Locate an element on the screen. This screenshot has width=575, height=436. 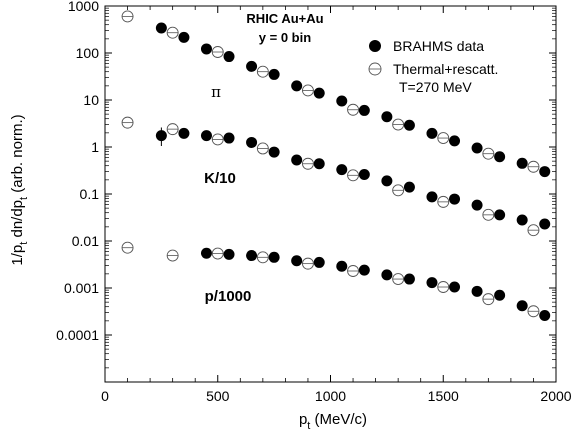
y-tick-label: 1 is located at coordinates (95, 147).